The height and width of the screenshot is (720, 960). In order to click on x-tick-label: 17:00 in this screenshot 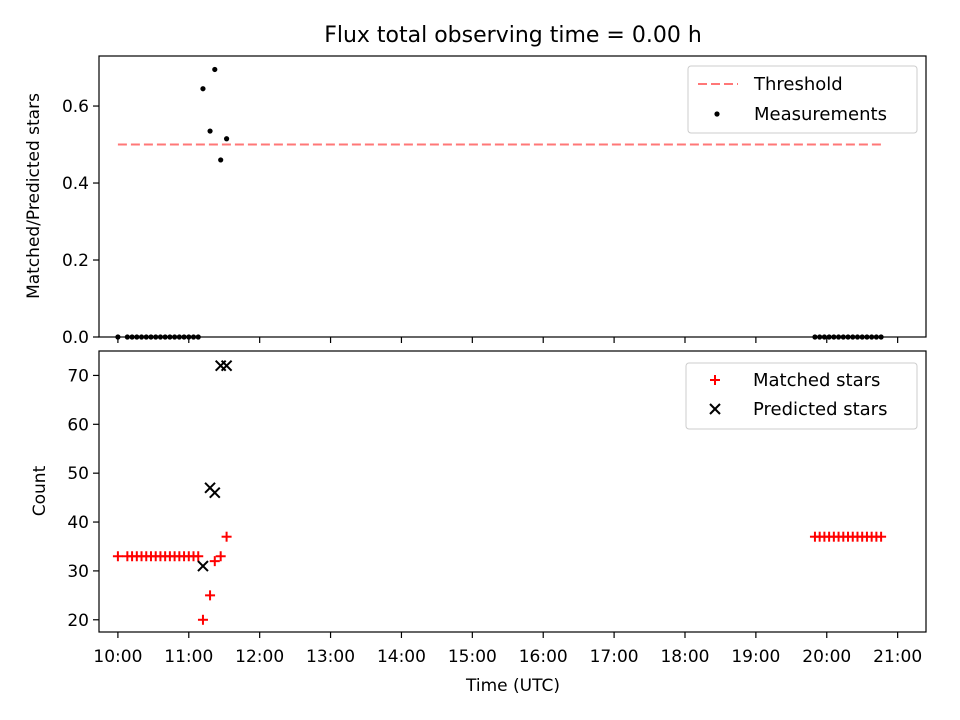, I will do `click(614, 657)`.